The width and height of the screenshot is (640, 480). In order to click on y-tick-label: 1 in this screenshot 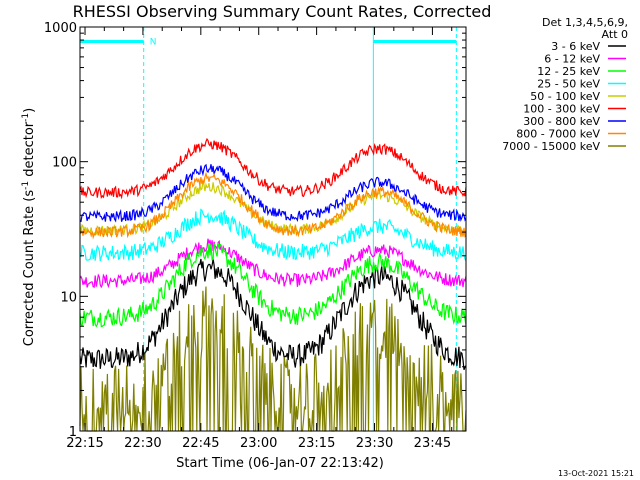, I will do `click(73, 432)`.